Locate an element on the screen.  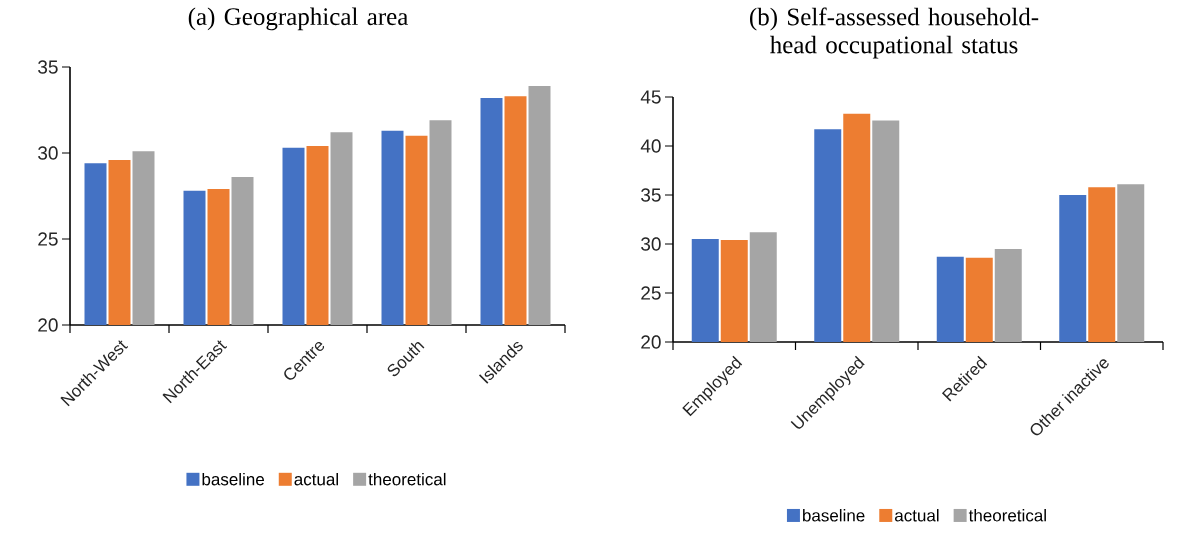
chart-title: (a) Geographical area is located at coordinates (298, 19).